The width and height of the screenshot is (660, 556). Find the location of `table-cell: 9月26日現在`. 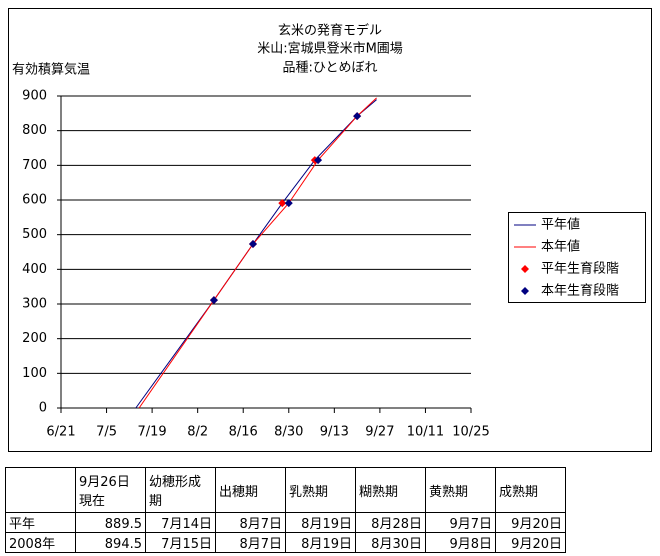

table-cell: 9月26日現在 is located at coordinates (110, 490).